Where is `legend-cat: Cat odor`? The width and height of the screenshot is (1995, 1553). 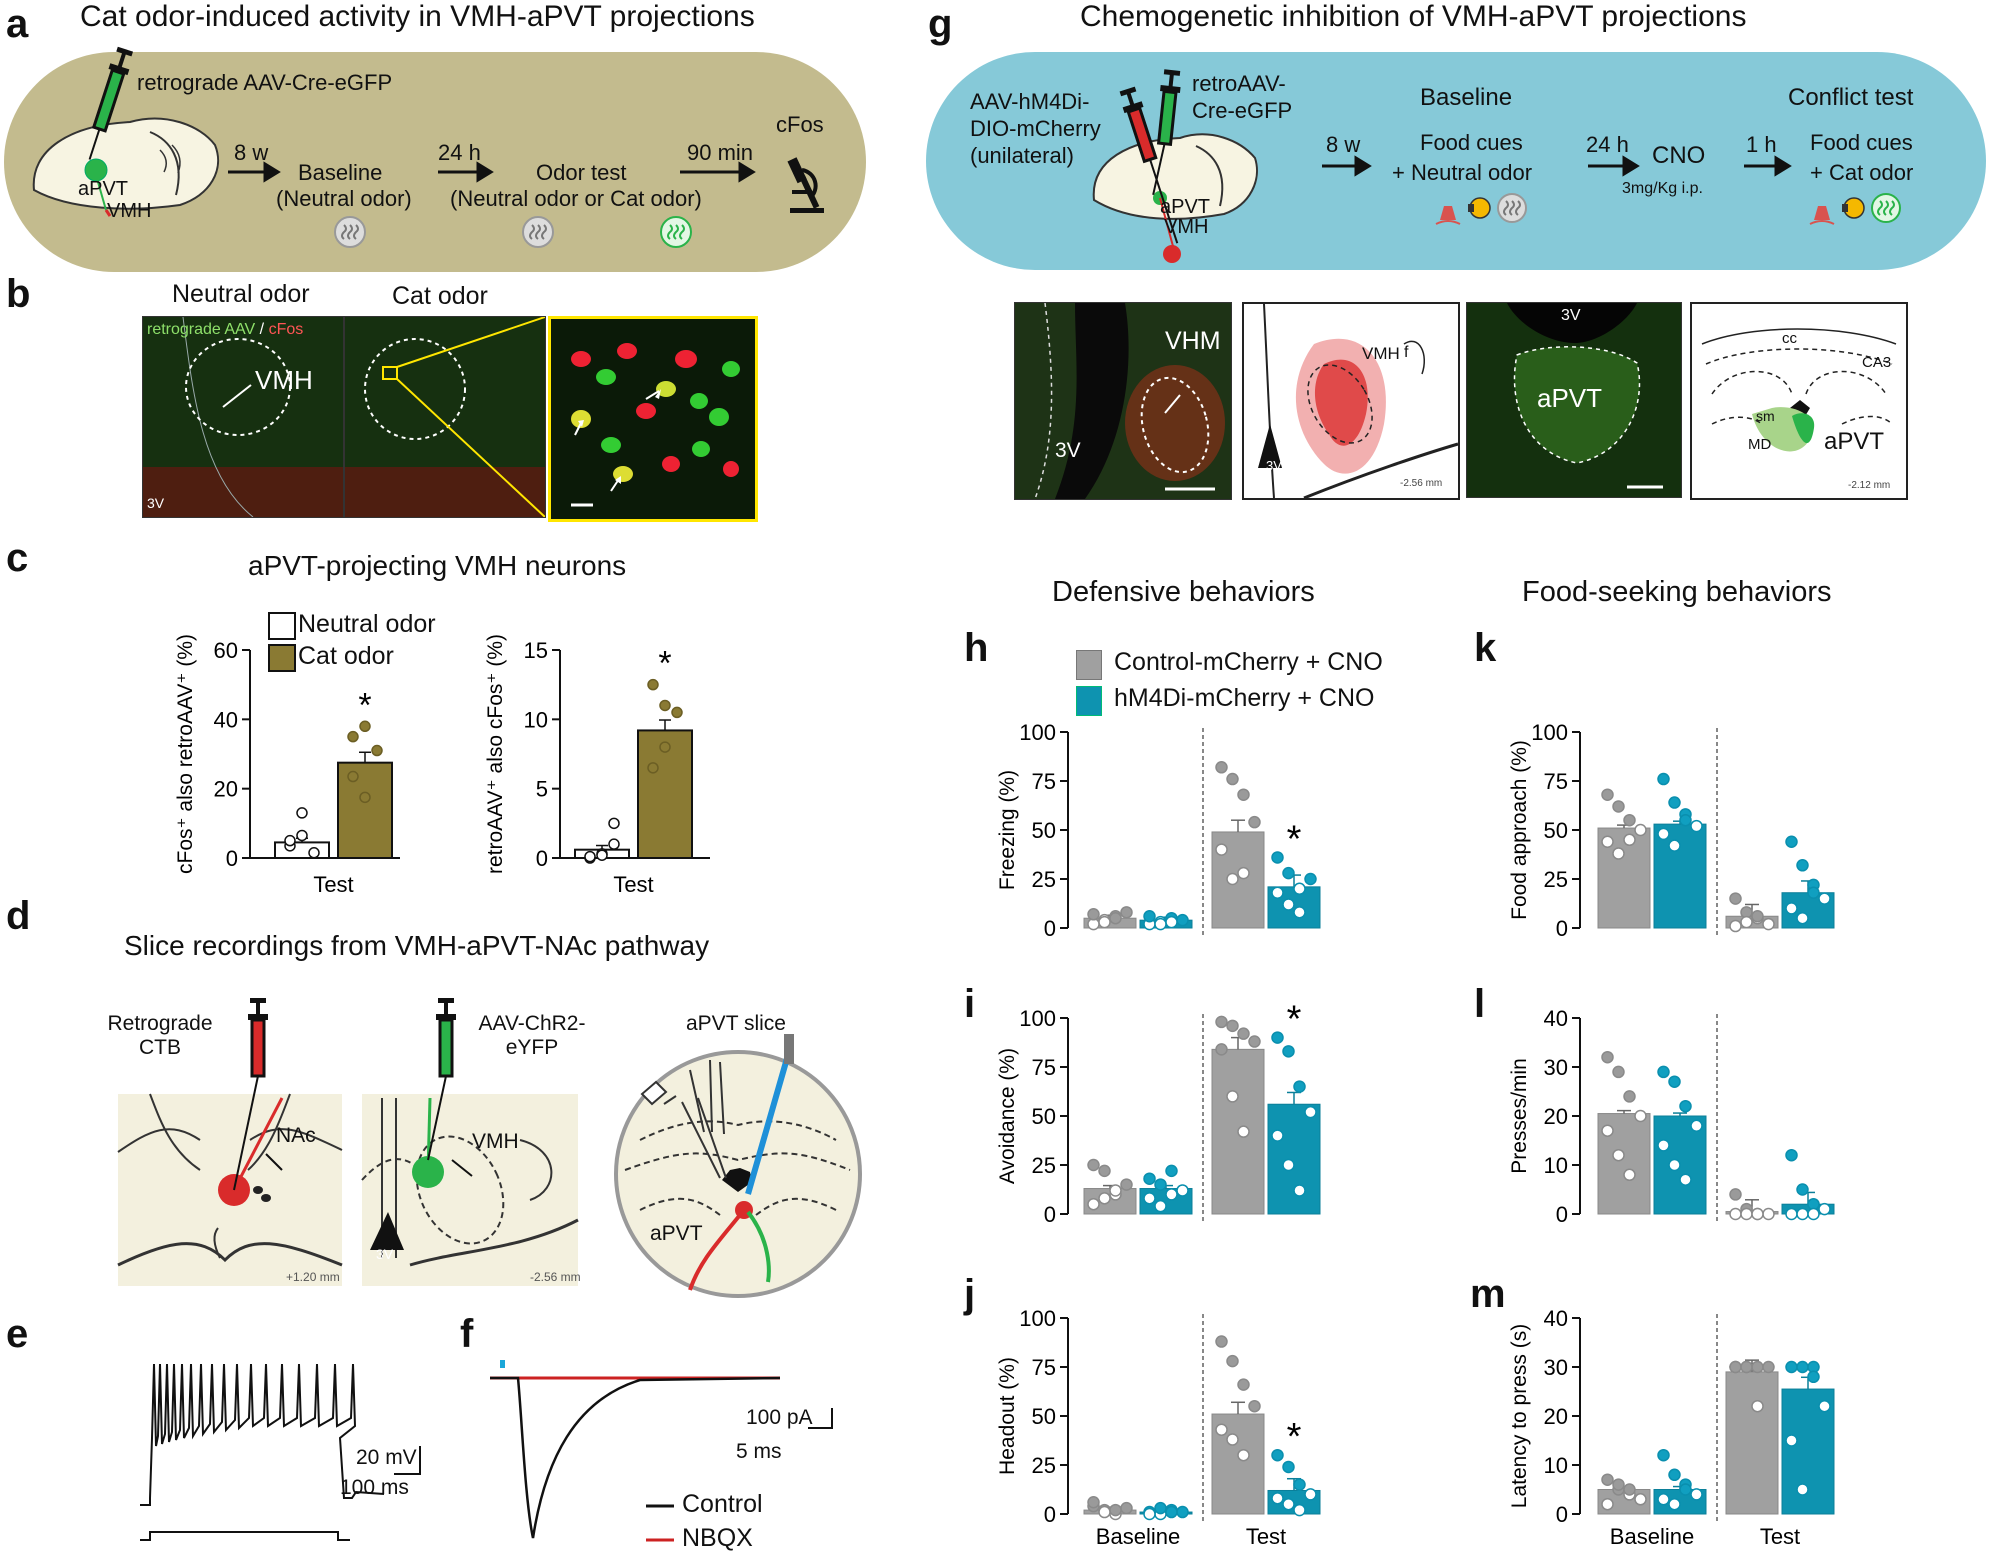 legend-cat: Cat odor is located at coordinates (346, 656).